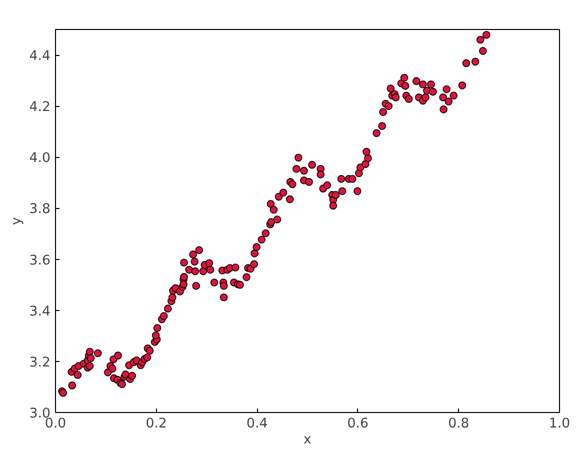 The height and width of the screenshot is (450, 584). I want to click on y-tick-label: 3.4, so click(40, 312).